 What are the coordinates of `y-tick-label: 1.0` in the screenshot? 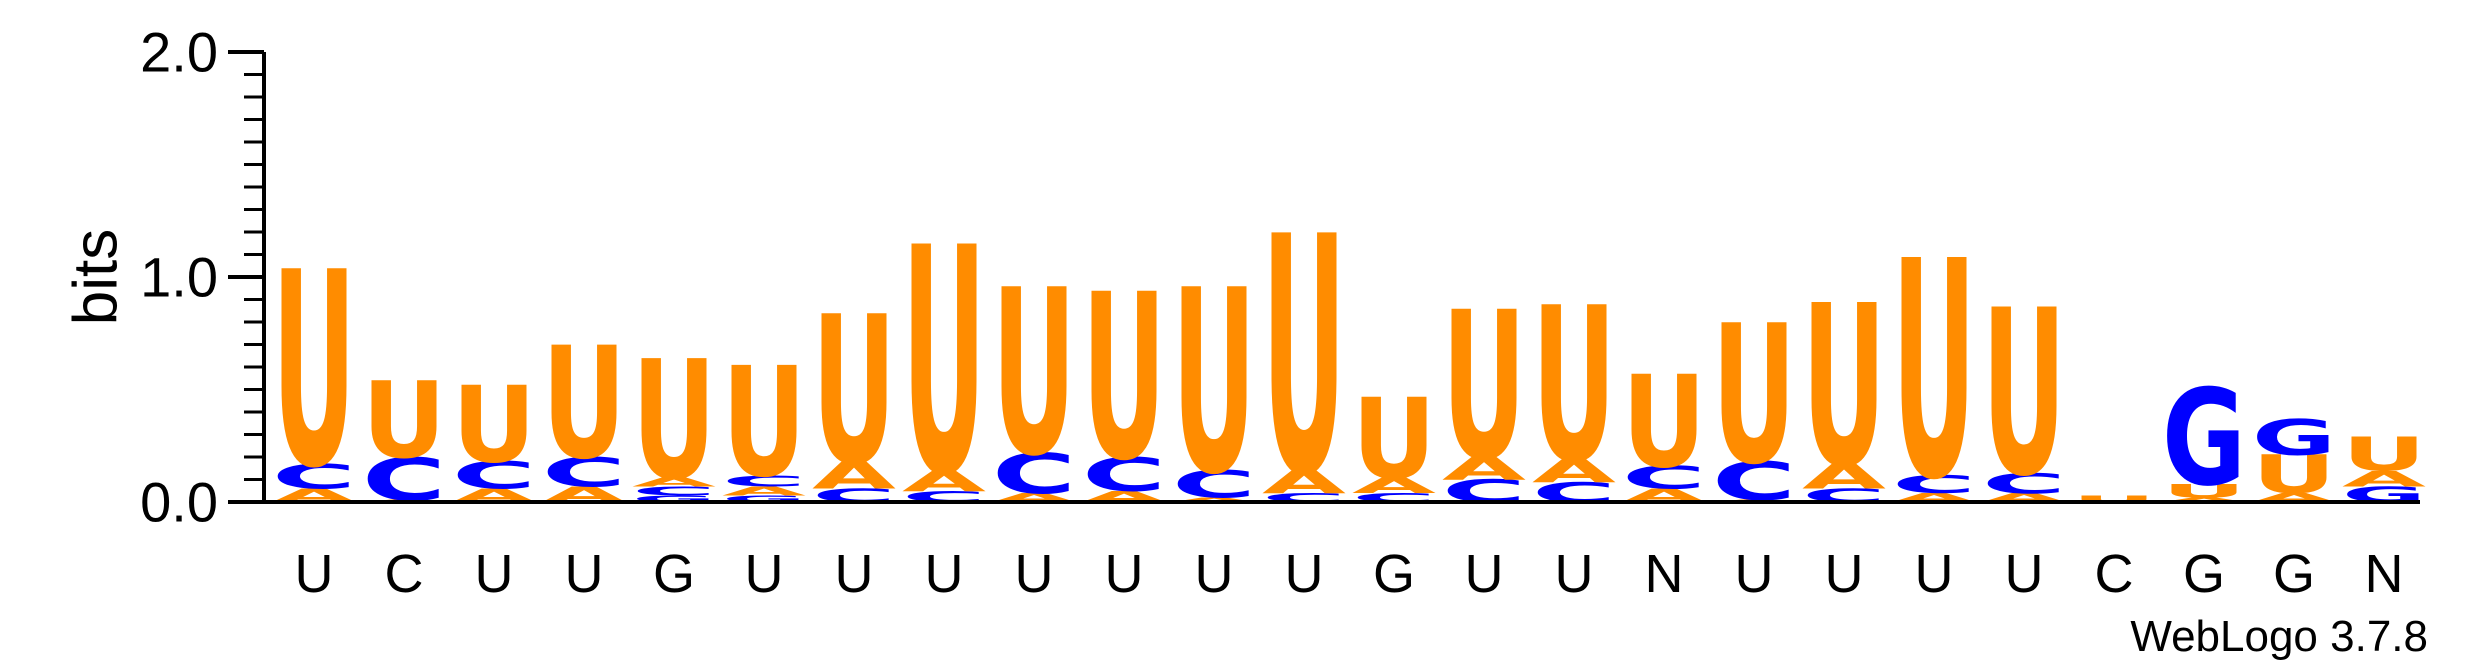 It's located at (179, 277).